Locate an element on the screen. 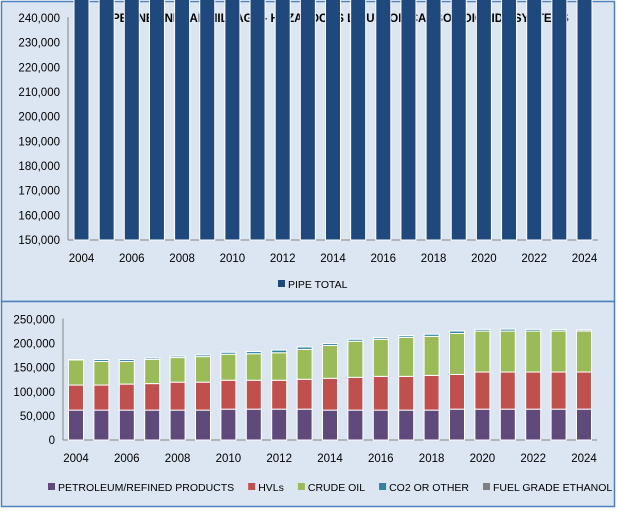 The image size is (617, 514). bar-petroleum-refined-products-2021 is located at coordinates (507, 424).